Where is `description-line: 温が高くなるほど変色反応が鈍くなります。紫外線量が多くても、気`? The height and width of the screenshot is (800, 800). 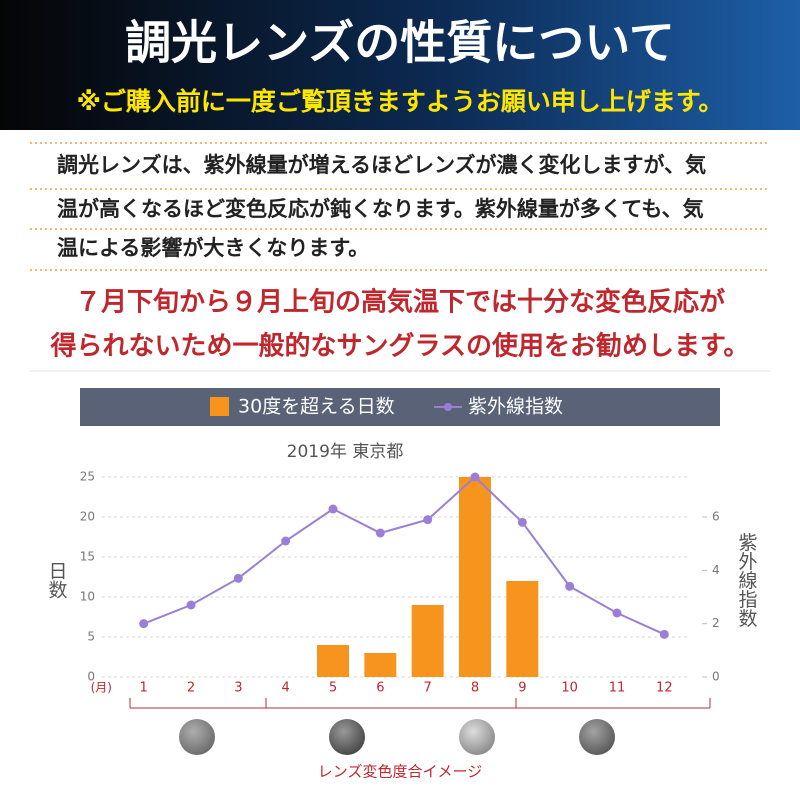 description-line: 温が高くなるほど変色反応が鈍くなります。紫外線量が多くても、気 is located at coordinates (380, 209).